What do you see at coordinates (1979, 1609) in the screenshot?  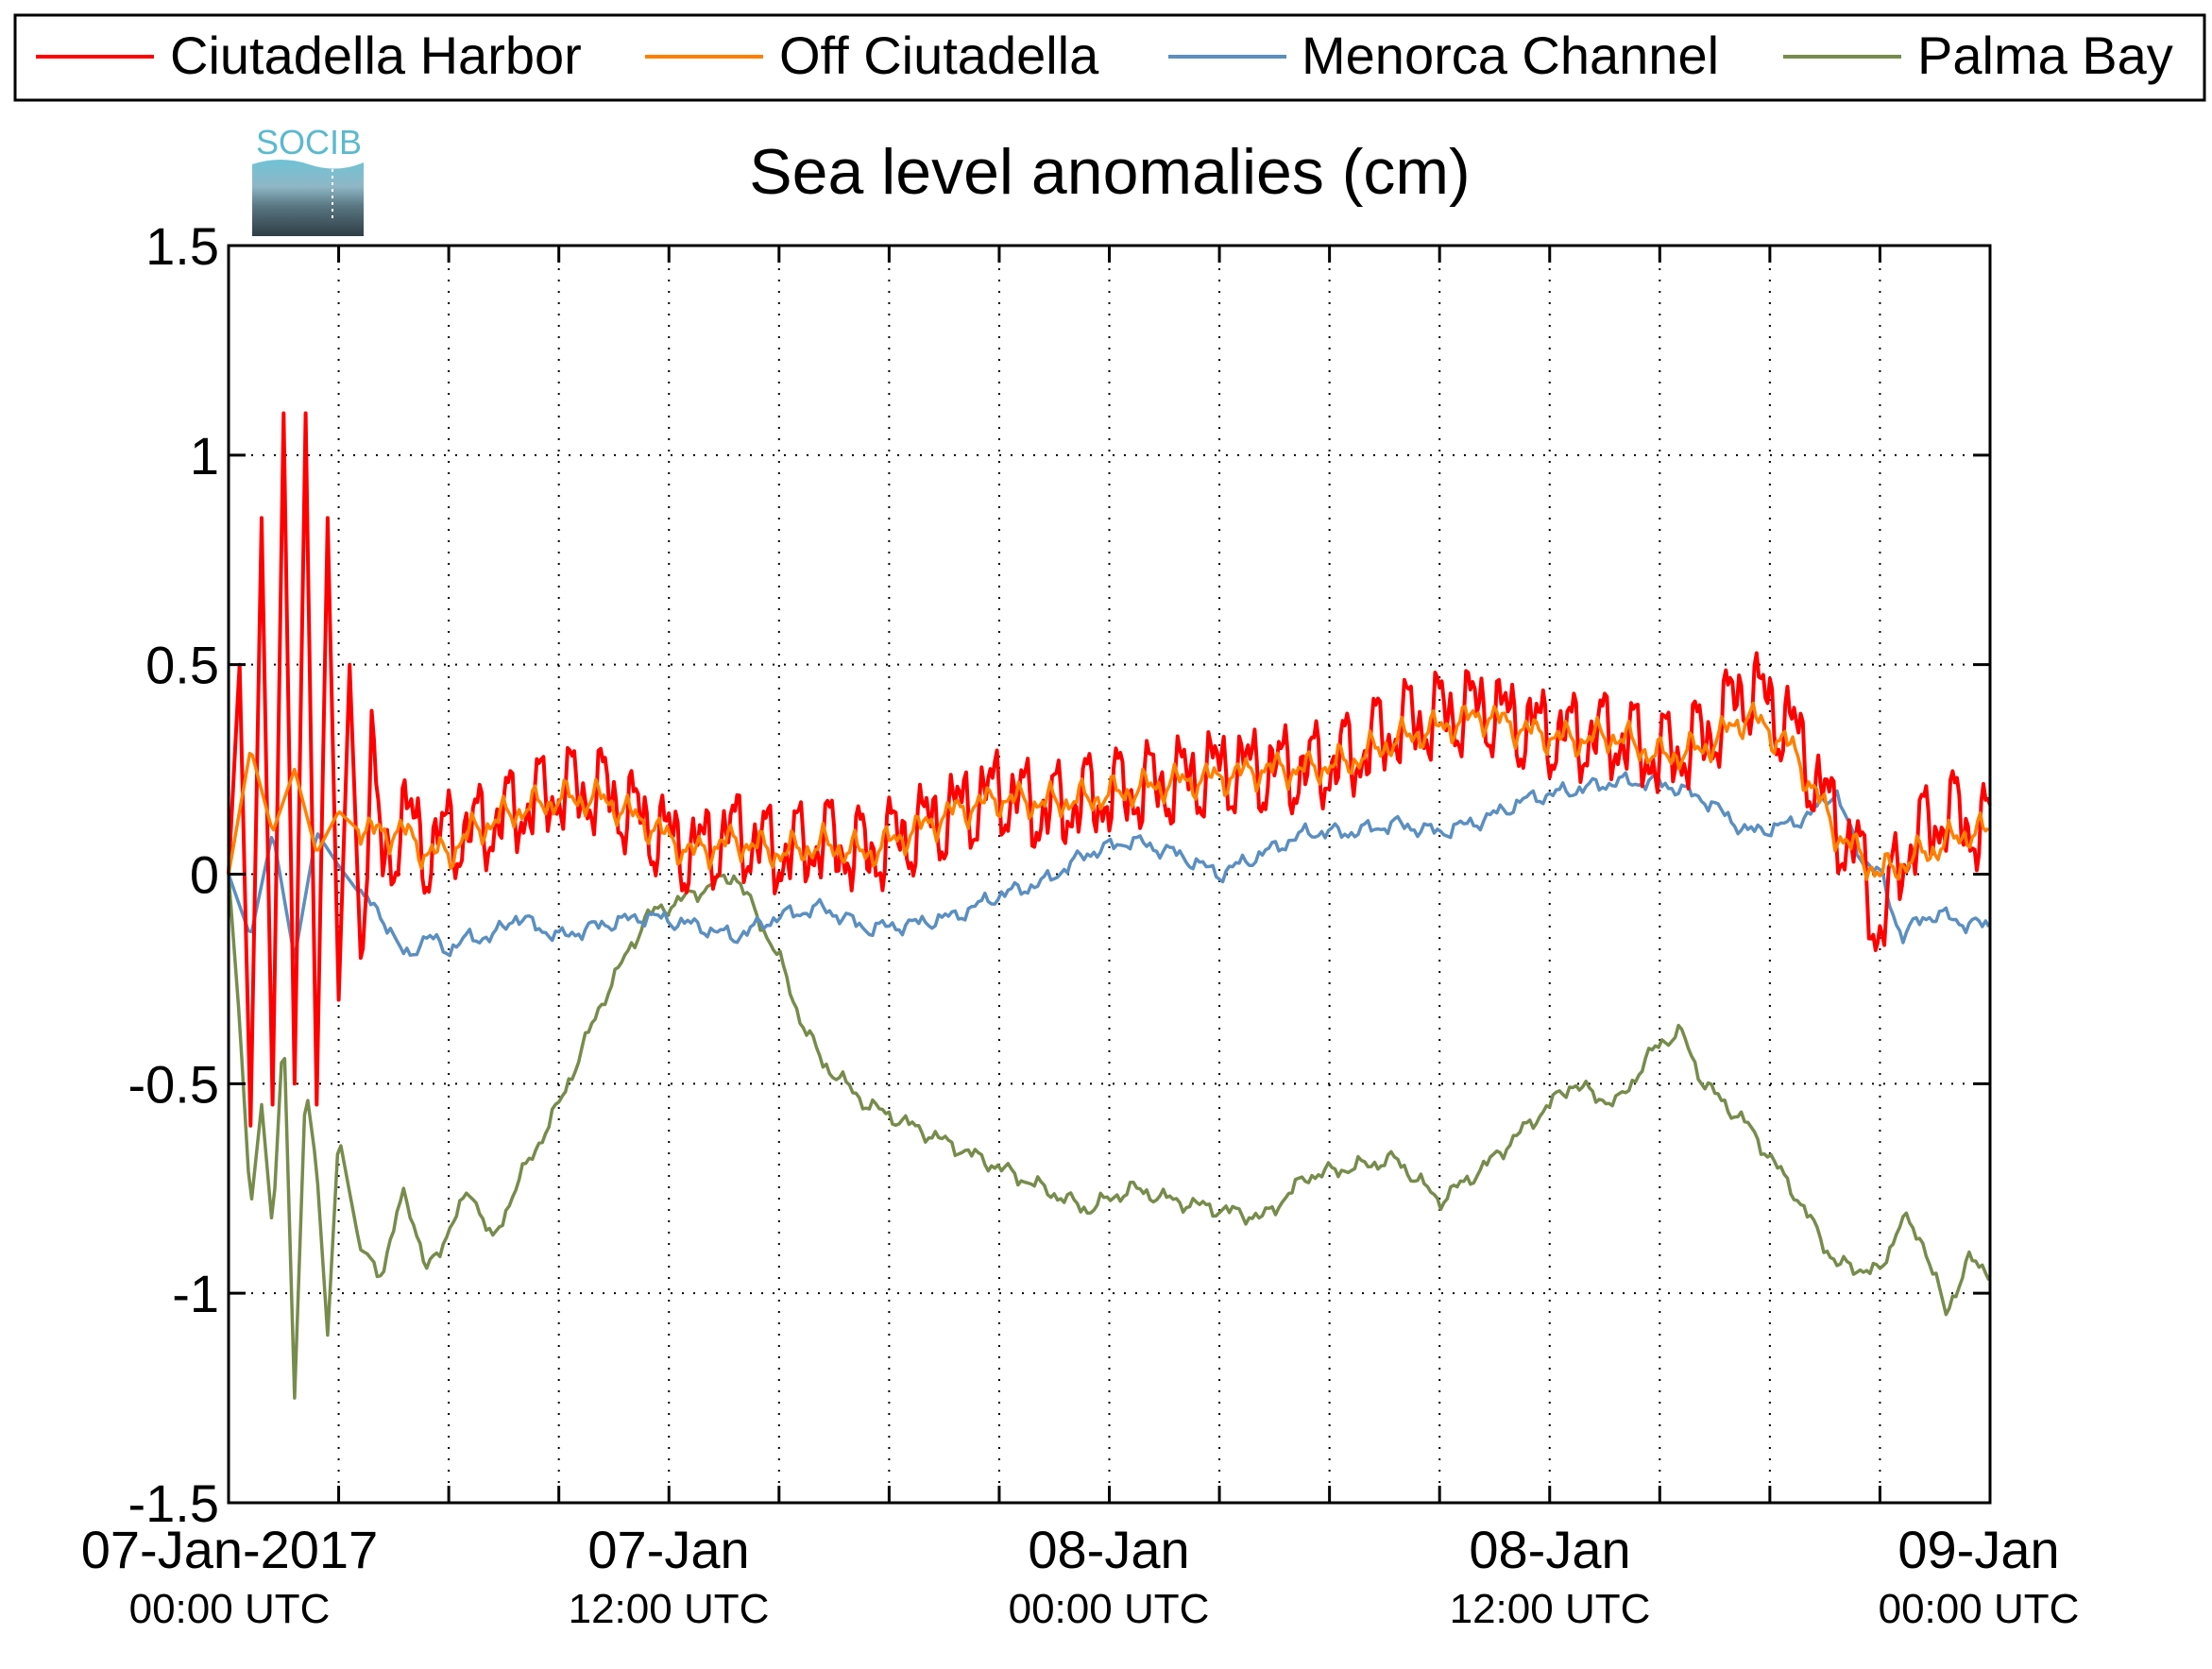 I see `x-tick-sublabel-4: 00:00 UTC` at bounding box center [1979, 1609].